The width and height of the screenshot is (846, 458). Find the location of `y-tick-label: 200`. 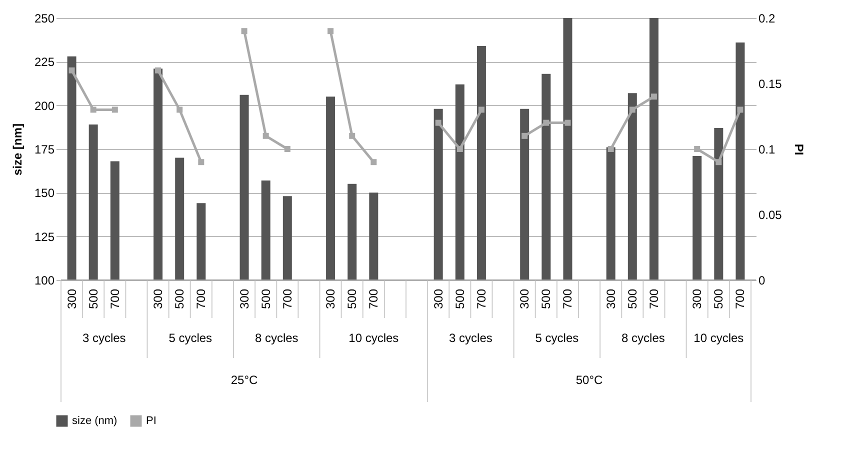

y-tick-label: 200 is located at coordinates (44, 105).